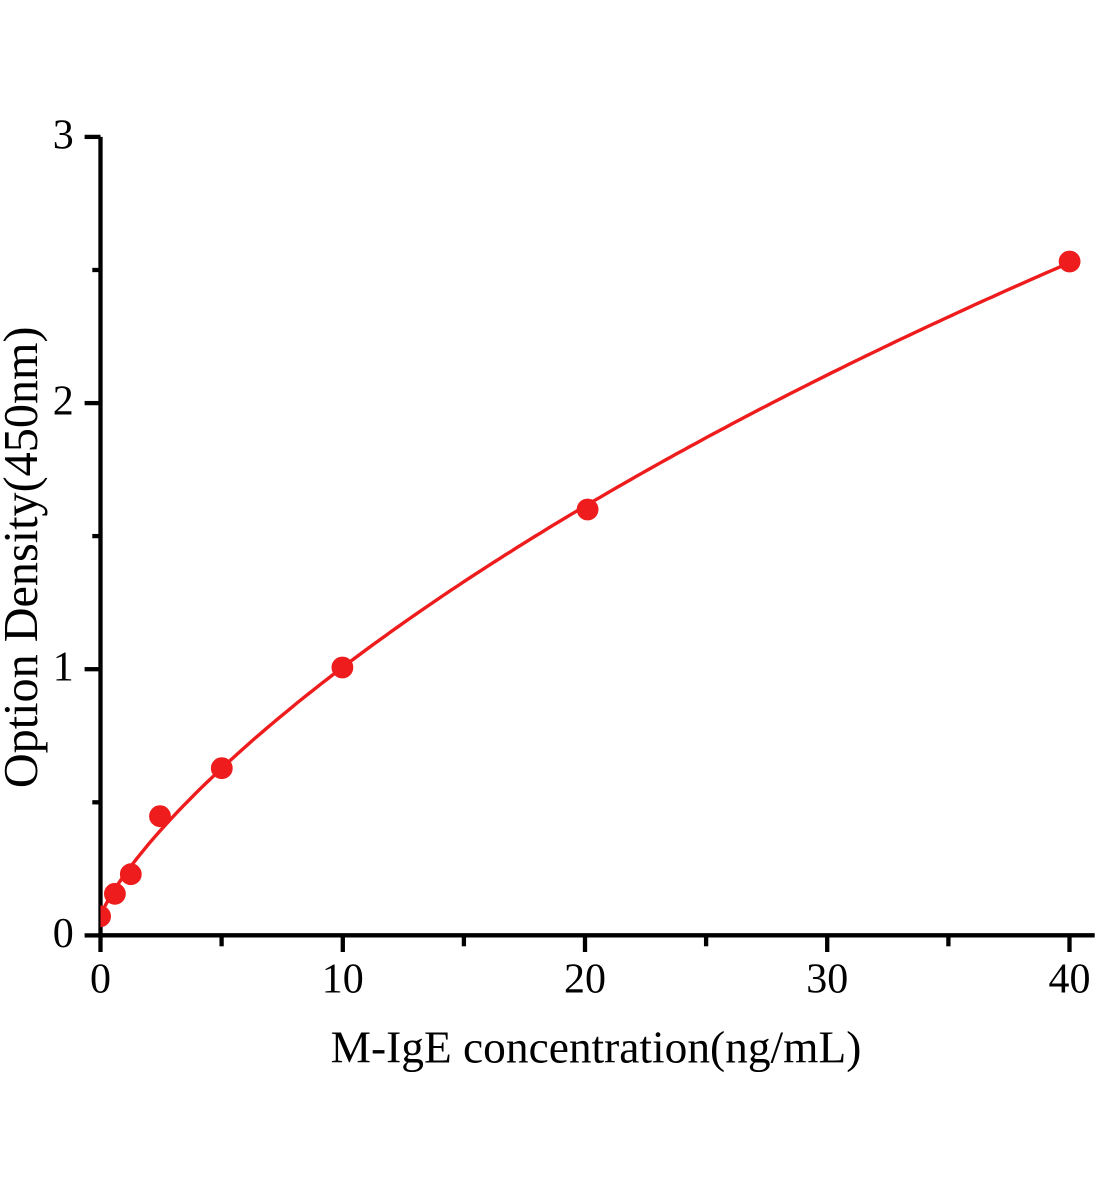 The width and height of the screenshot is (1104, 1200). What do you see at coordinates (827, 980) in the screenshot?
I see `svg-text: 30` at bounding box center [827, 980].